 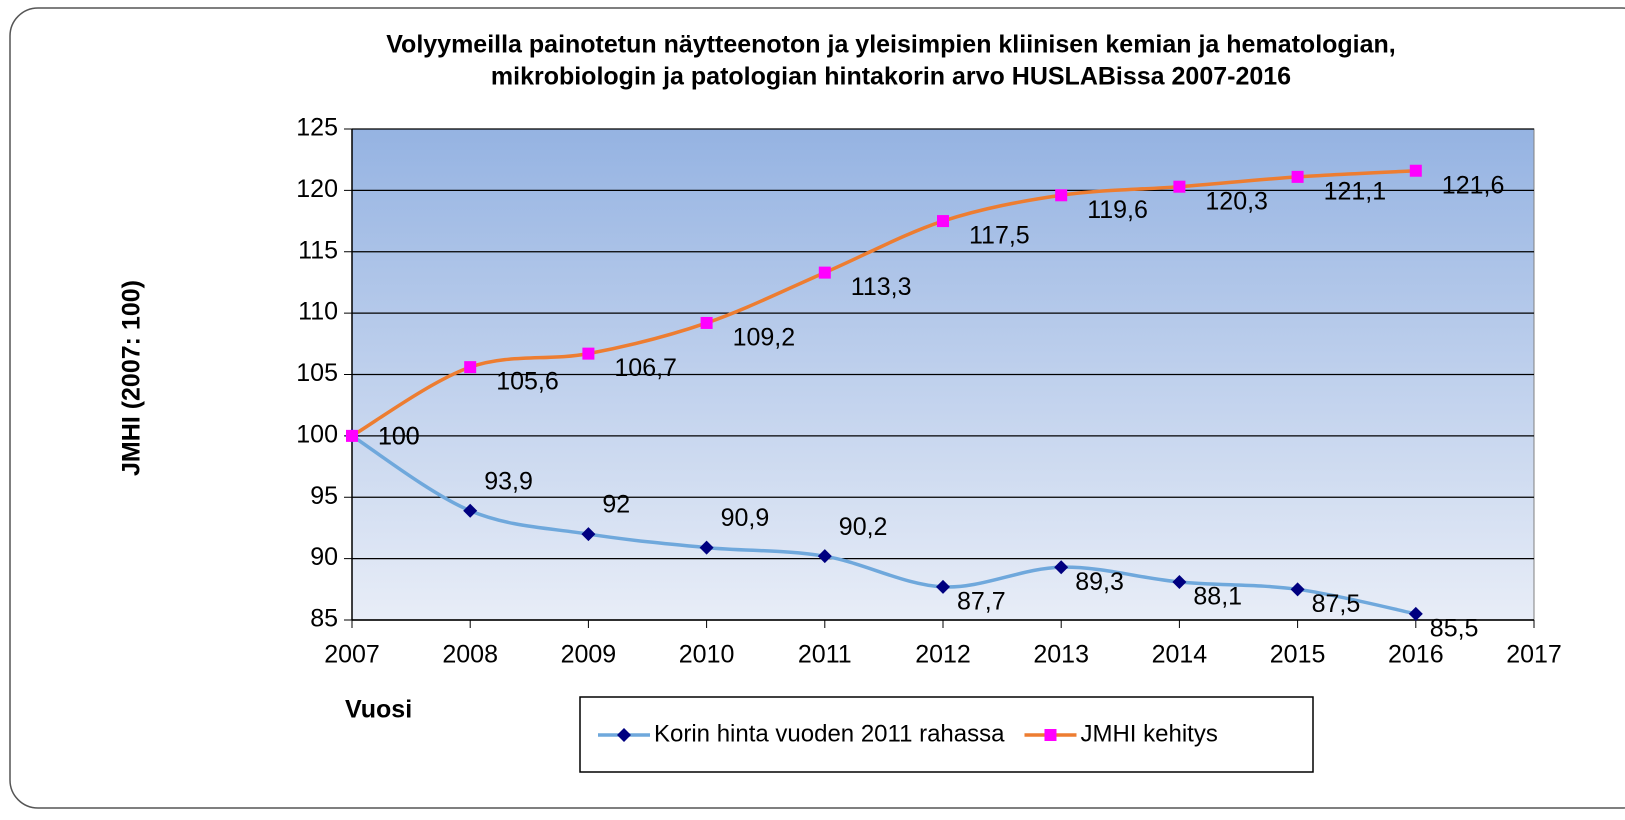 What do you see at coordinates (829, 733) in the screenshot?
I see `legend-label: Korin hinta vuoden 2011 rahassa` at bounding box center [829, 733].